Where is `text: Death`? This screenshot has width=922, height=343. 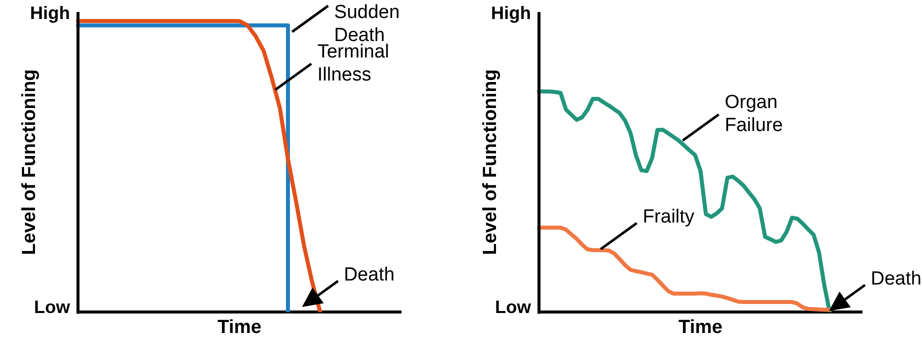
text: Death is located at coordinates (896, 279).